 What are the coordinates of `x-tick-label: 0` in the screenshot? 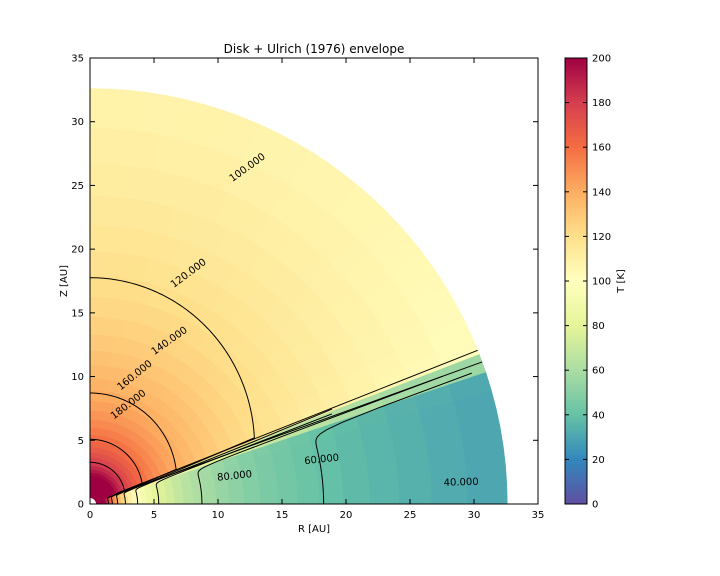 It's located at (90, 515).